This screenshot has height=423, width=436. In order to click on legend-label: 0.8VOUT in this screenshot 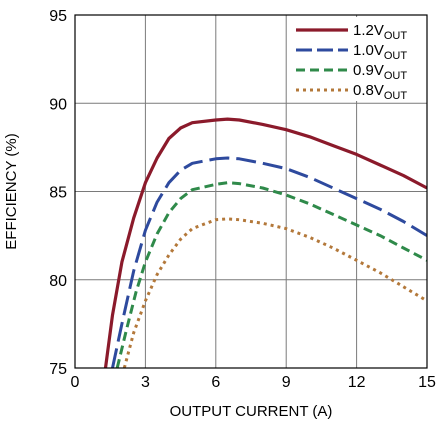, I will do `click(380, 92)`.